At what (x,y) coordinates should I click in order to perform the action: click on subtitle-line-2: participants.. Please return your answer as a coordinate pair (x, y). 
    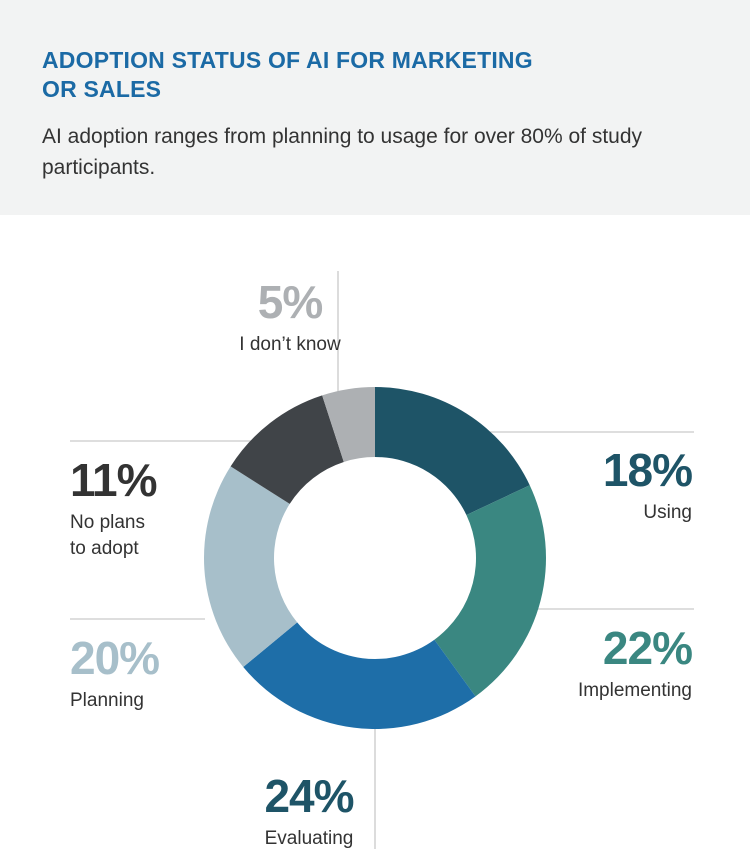
    Looking at the image, I should click on (99, 167).